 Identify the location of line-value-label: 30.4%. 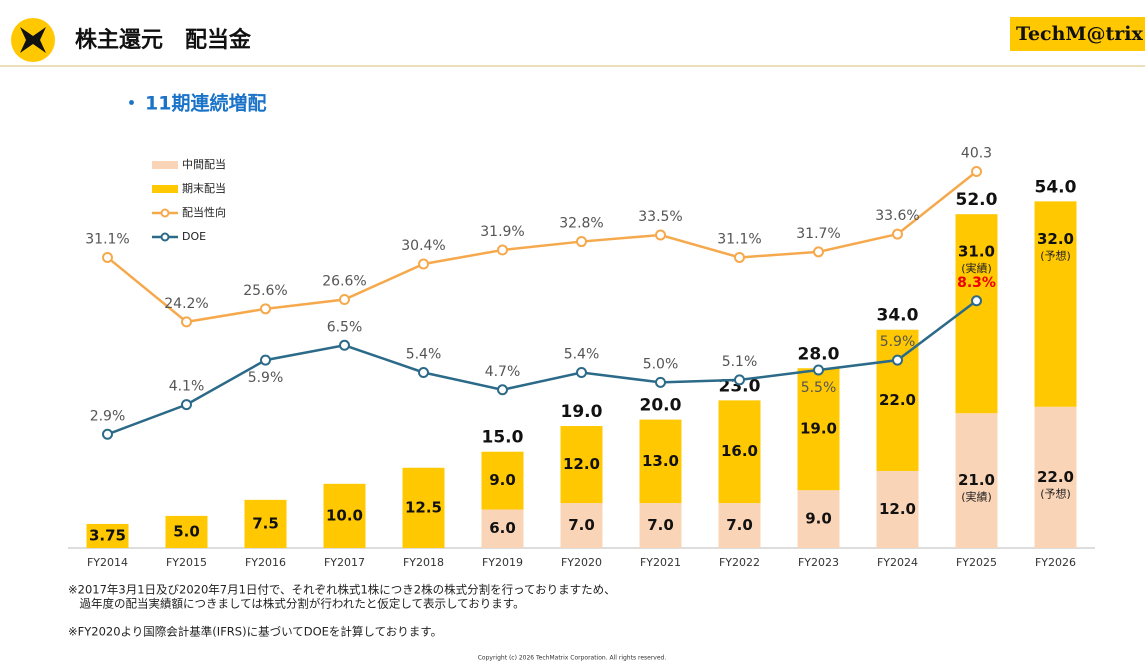
(423, 246).